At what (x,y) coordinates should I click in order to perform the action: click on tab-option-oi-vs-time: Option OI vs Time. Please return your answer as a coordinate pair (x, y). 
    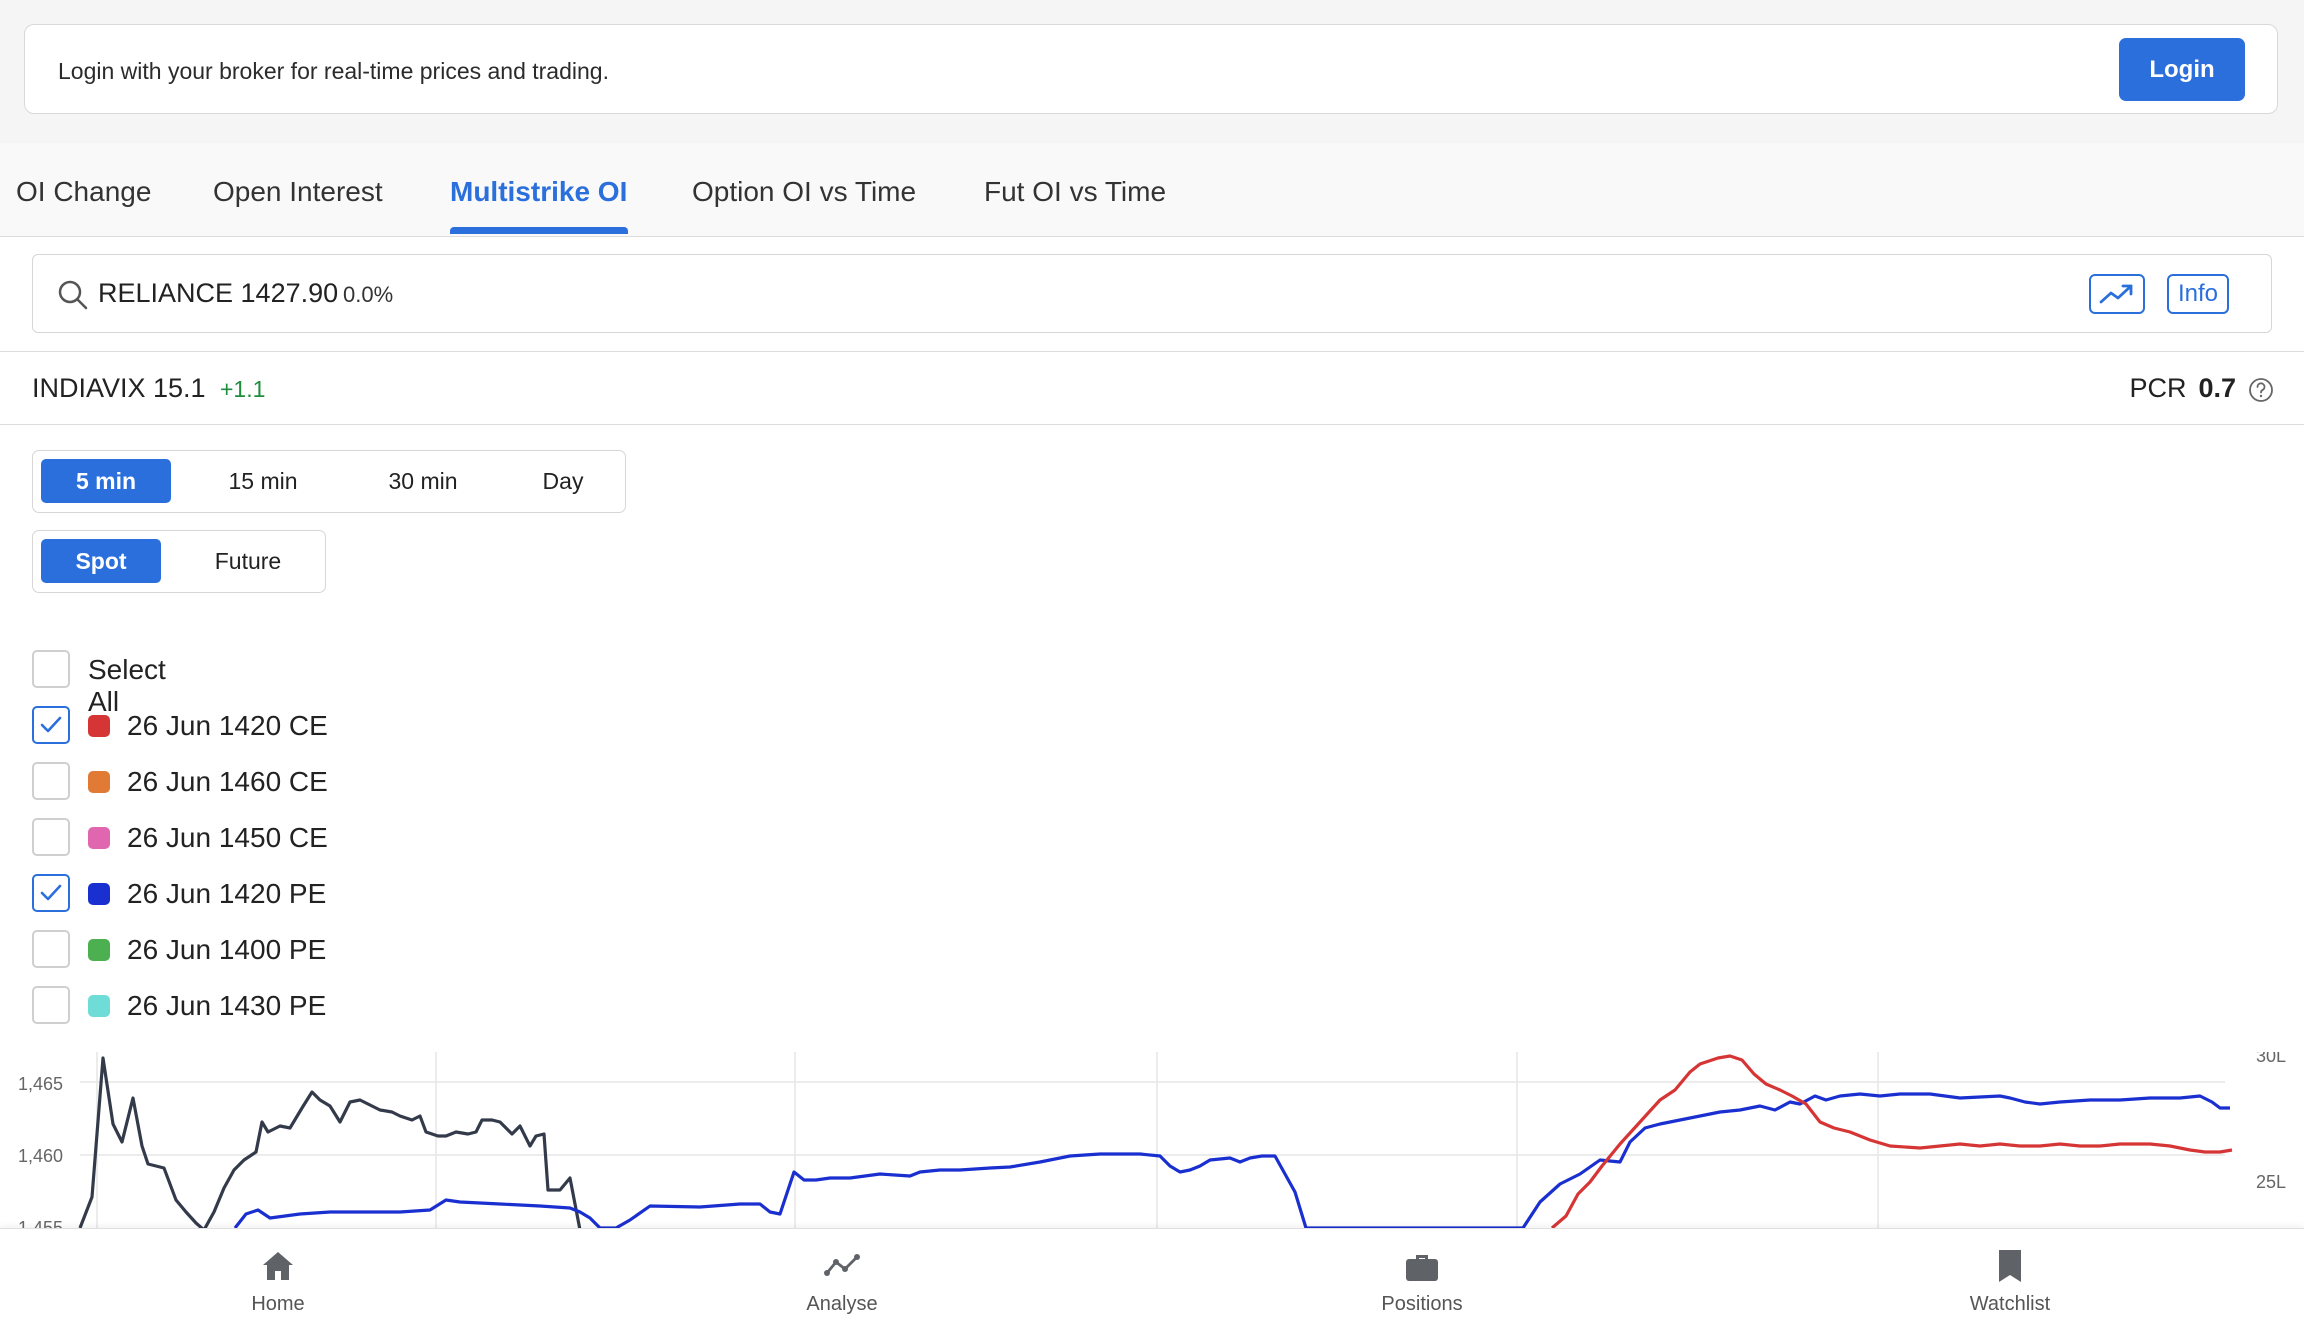
    Looking at the image, I should click on (804, 191).